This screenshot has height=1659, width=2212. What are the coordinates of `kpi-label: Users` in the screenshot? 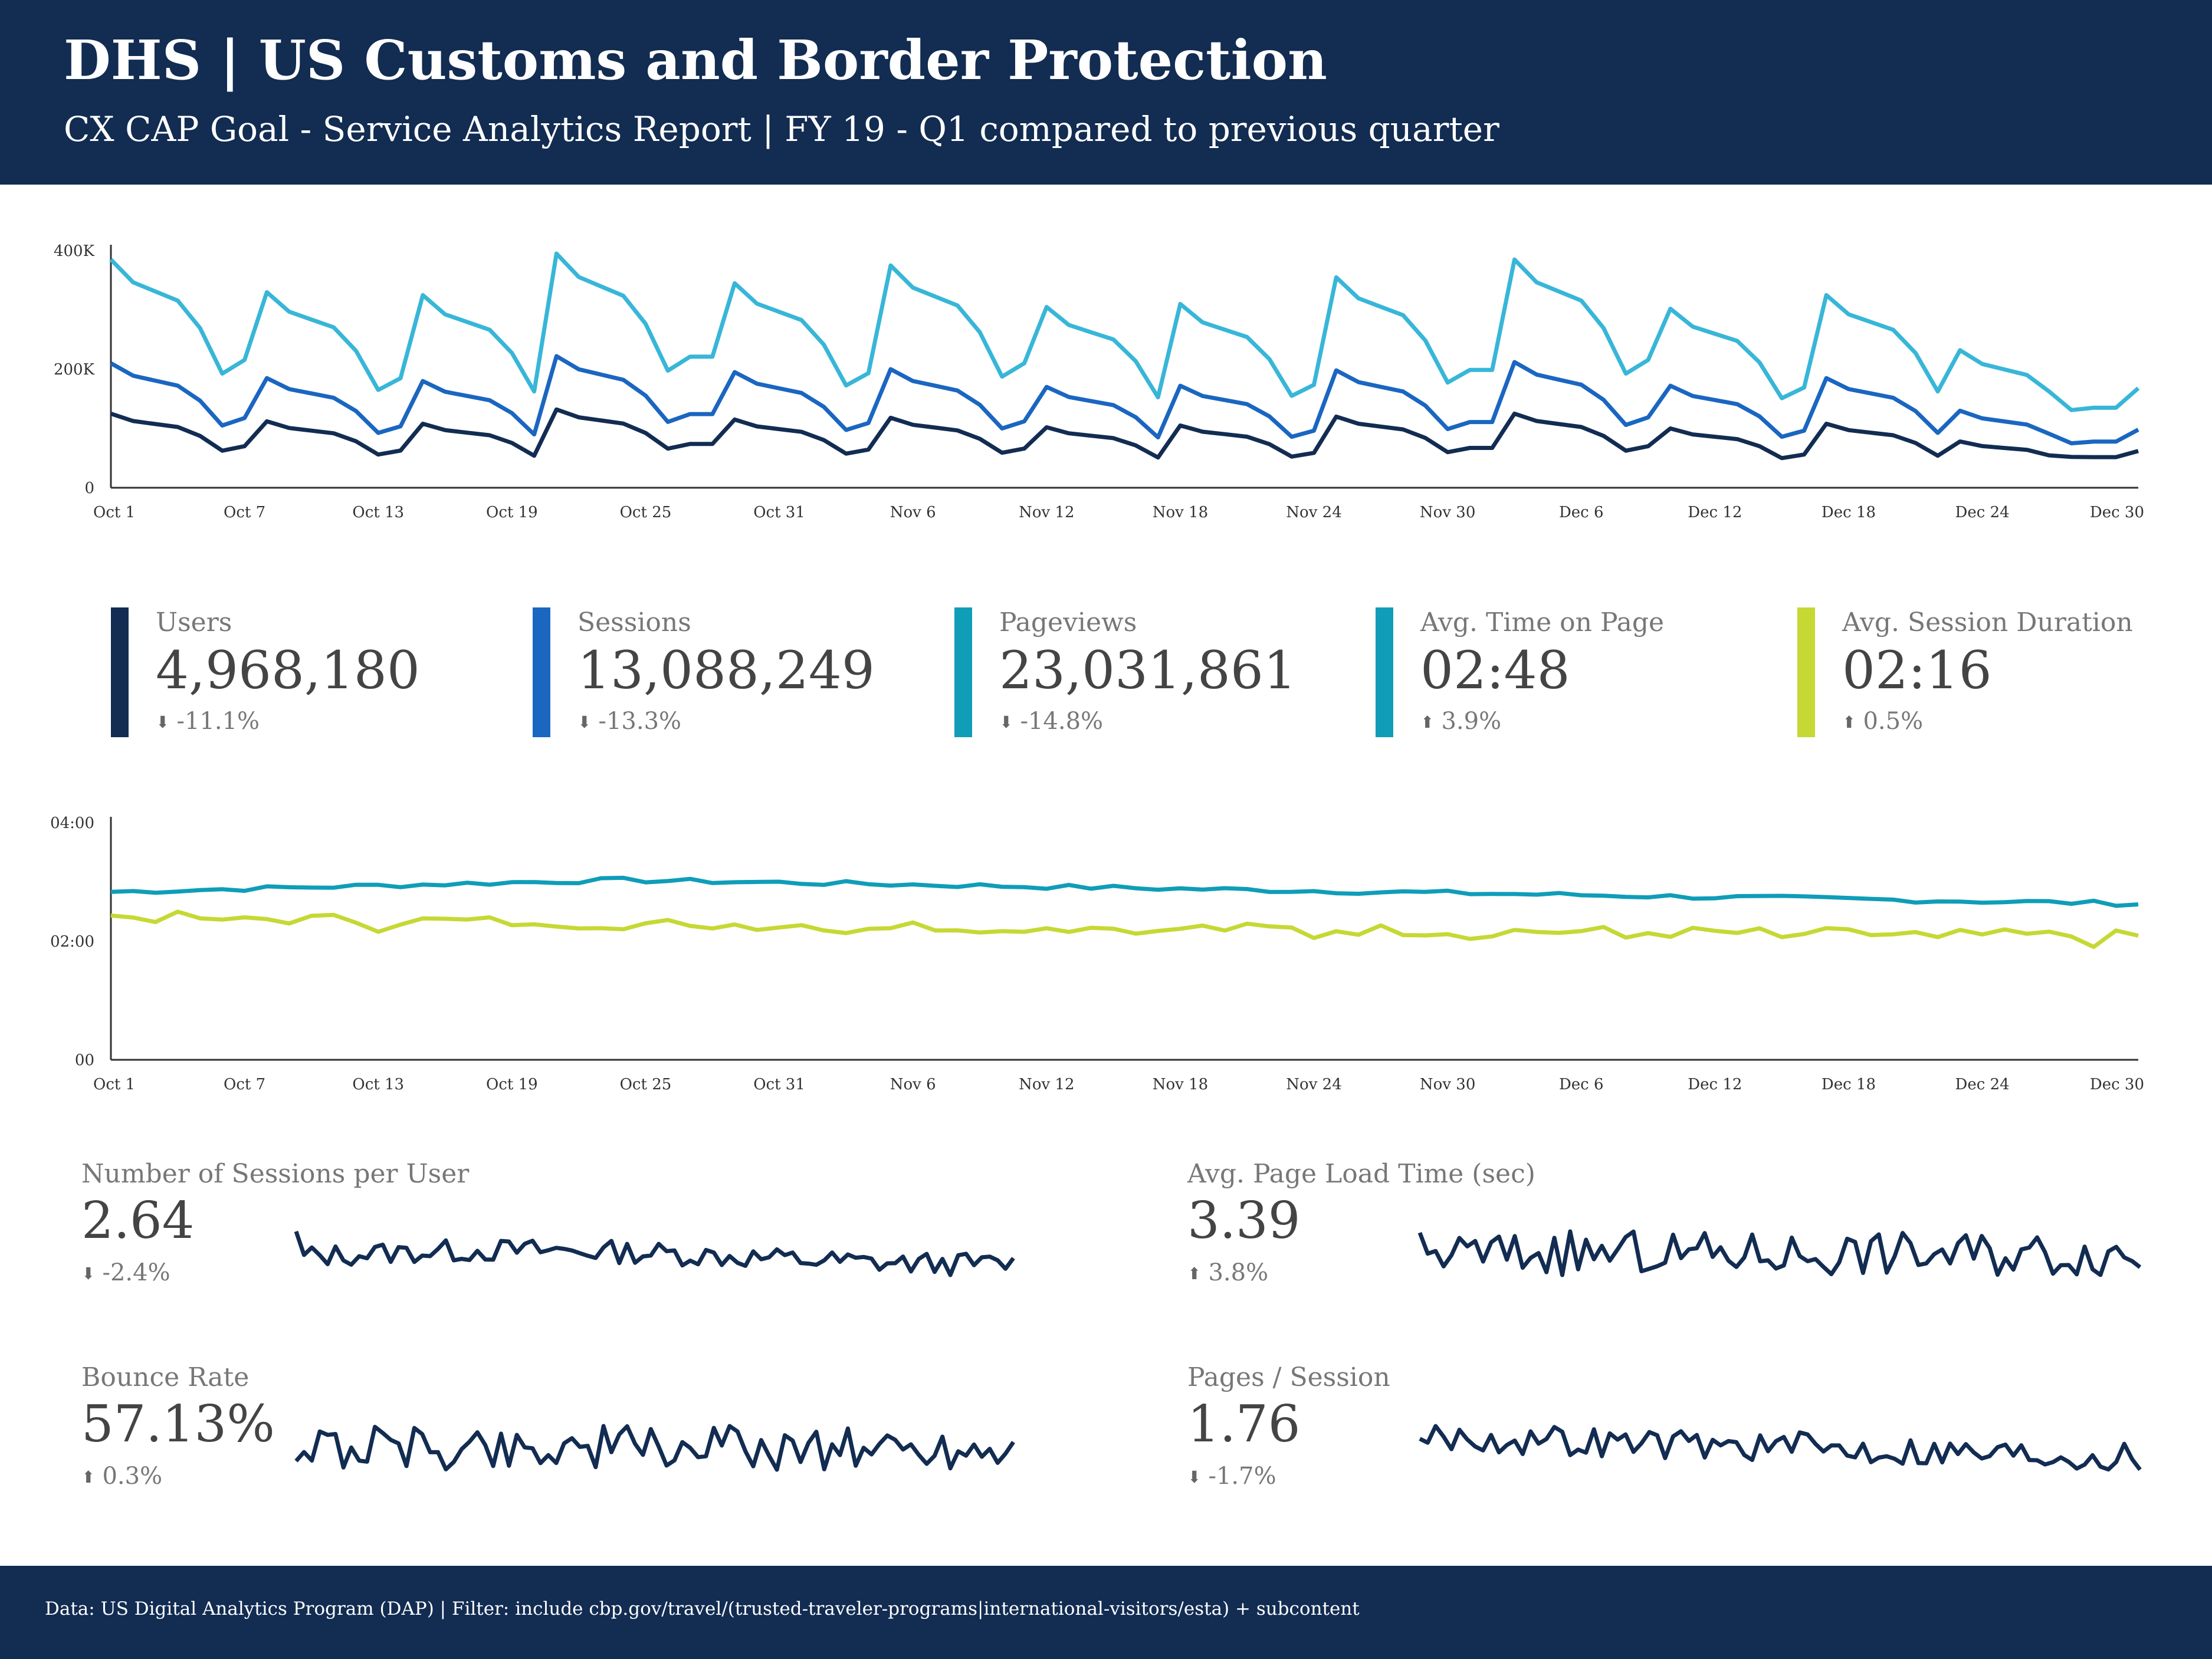 It's located at (194, 622).